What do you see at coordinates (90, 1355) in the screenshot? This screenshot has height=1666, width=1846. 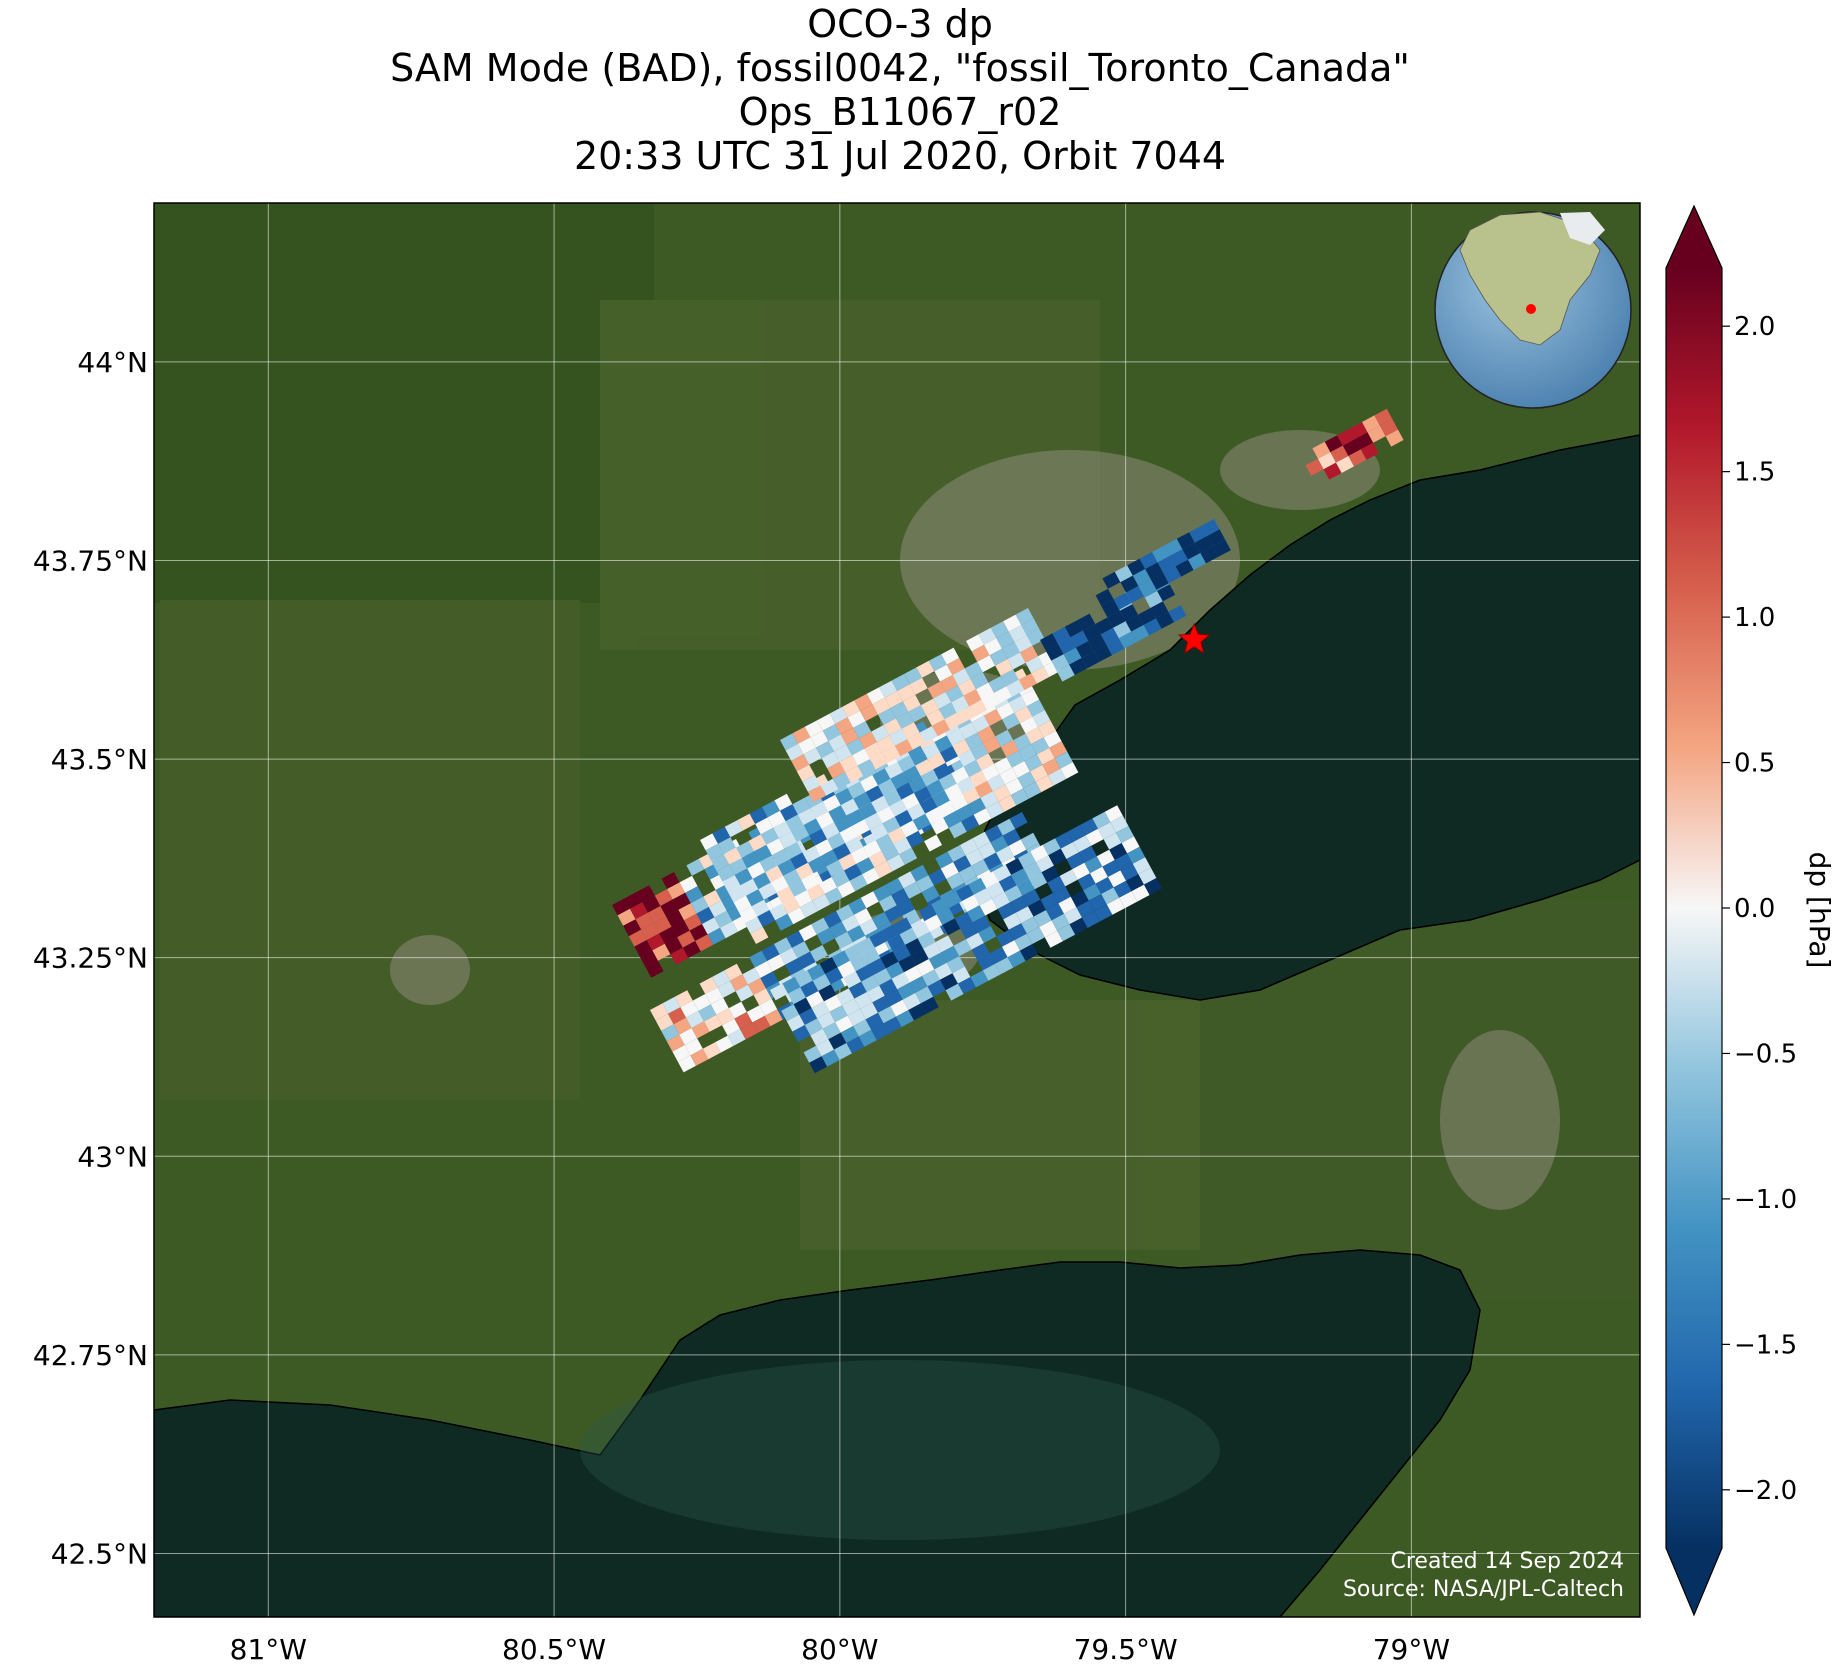 I see `lat-tick-label: 42.75°N` at bounding box center [90, 1355].